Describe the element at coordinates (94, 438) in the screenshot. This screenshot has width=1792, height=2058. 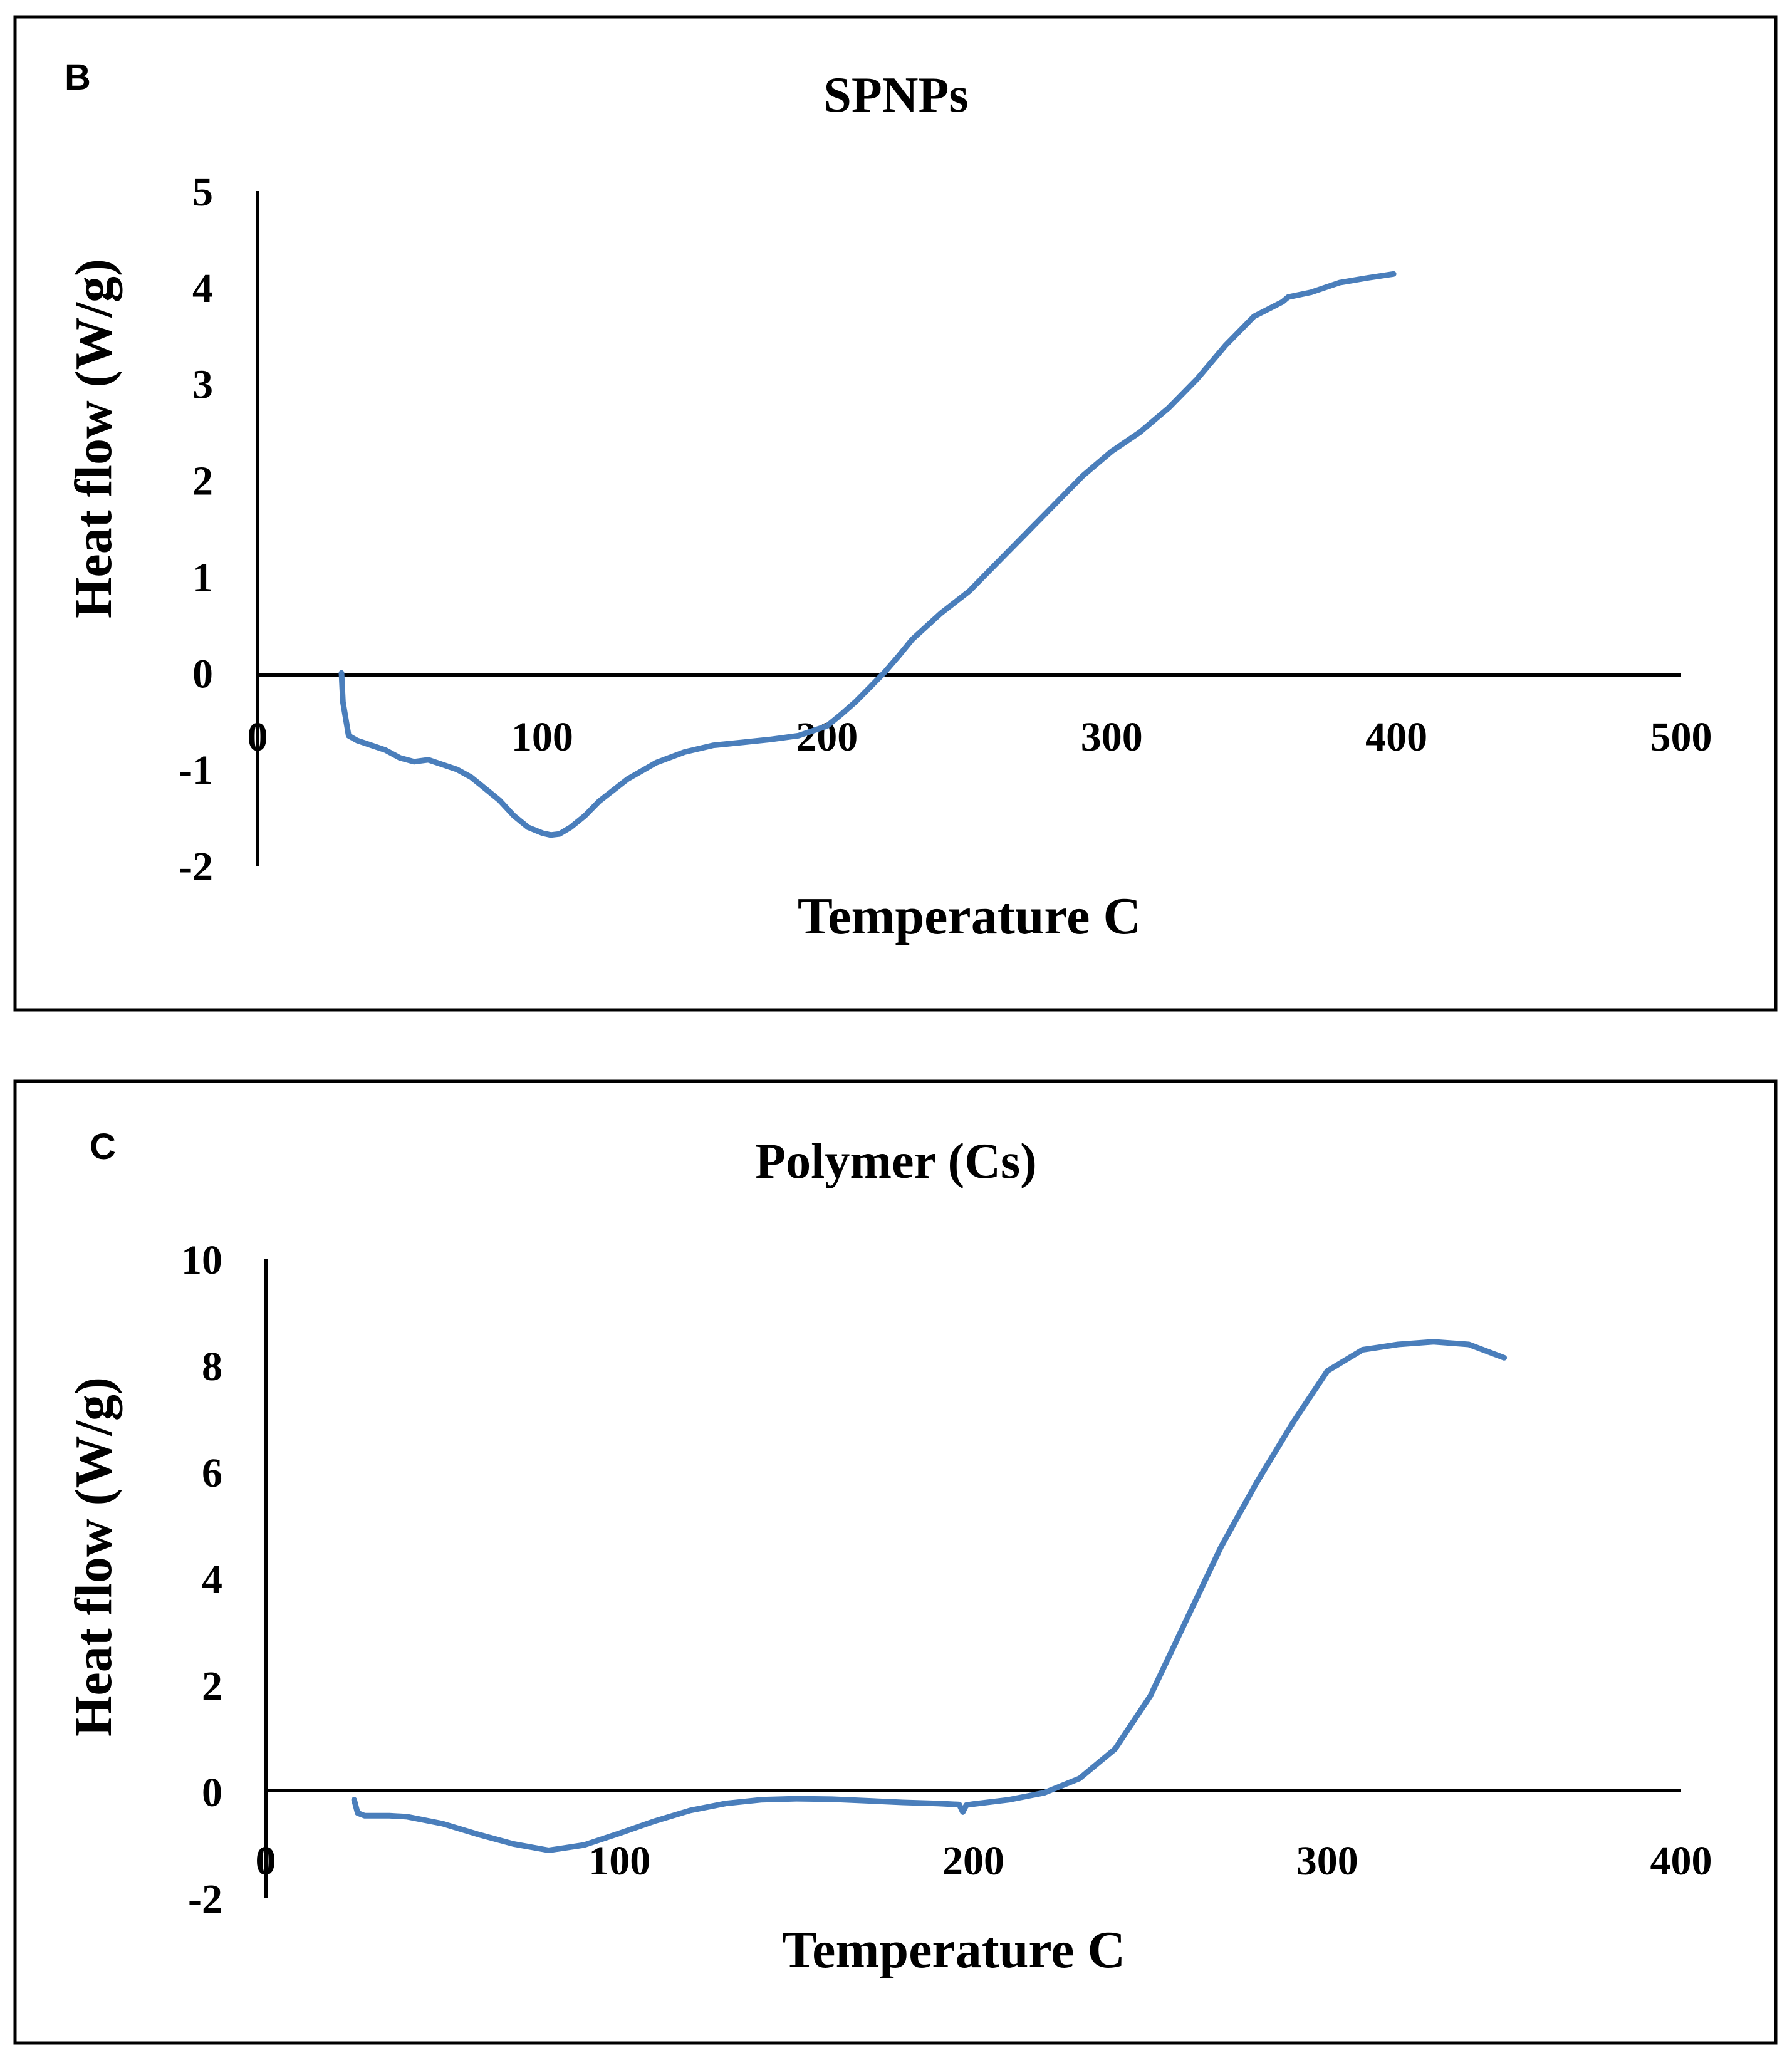
I see `panel-b-y-axis-title: Heat flow (W/g)` at that location.